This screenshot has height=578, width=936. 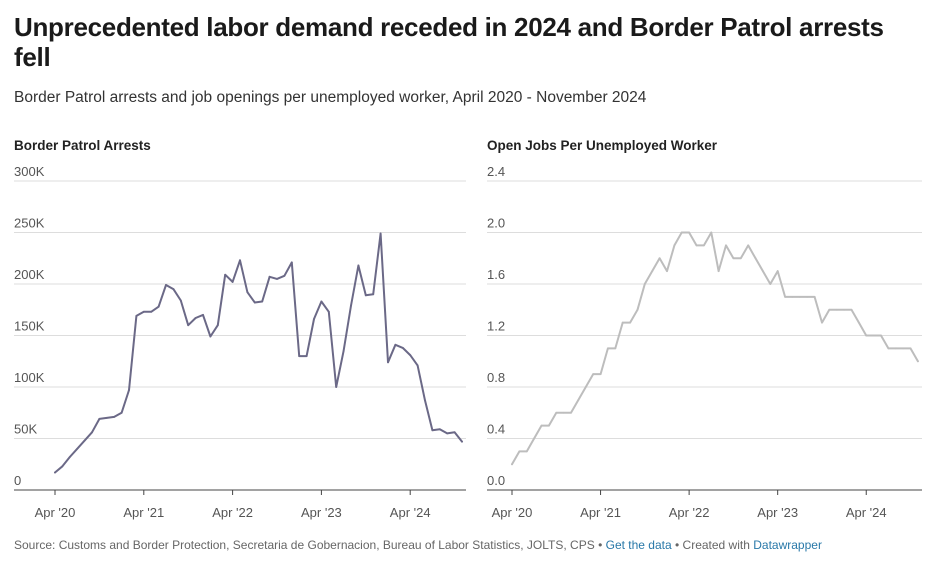 I want to click on datawrapper-link: Datawrapper, so click(x=787, y=545).